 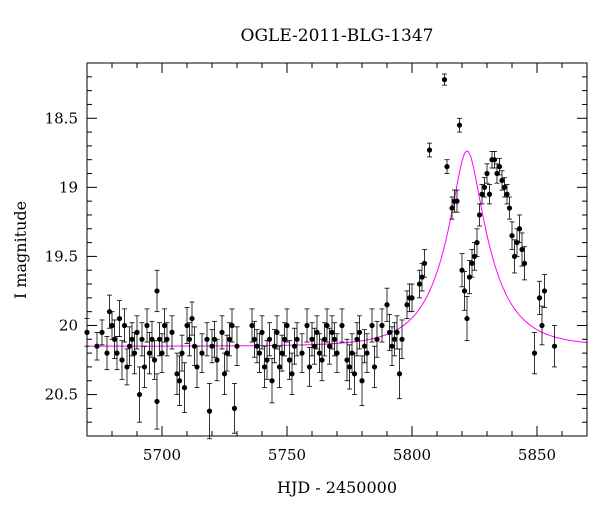 I want to click on x-tick-label: 5700, so click(x=162, y=455).